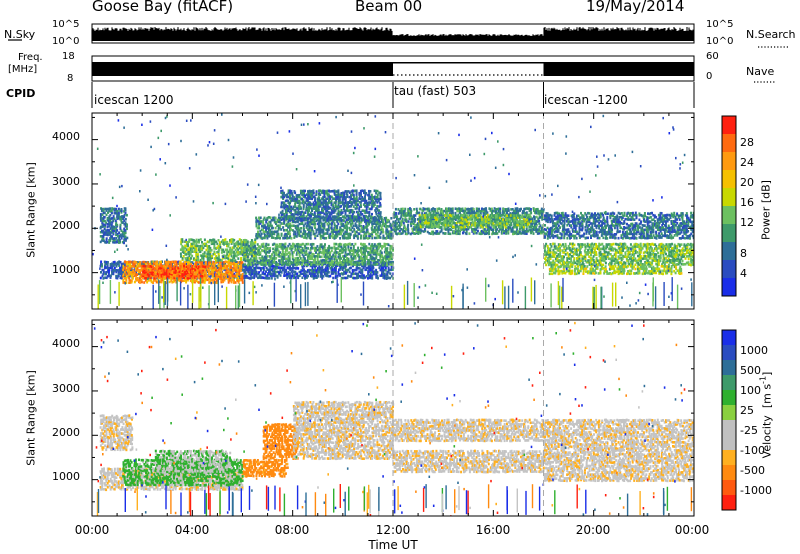 This screenshot has height=554, width=800. What do you see at coordinates (164, 277) in the screenshot?
I see `power-cell-2050` at bounding box center [164, 277].